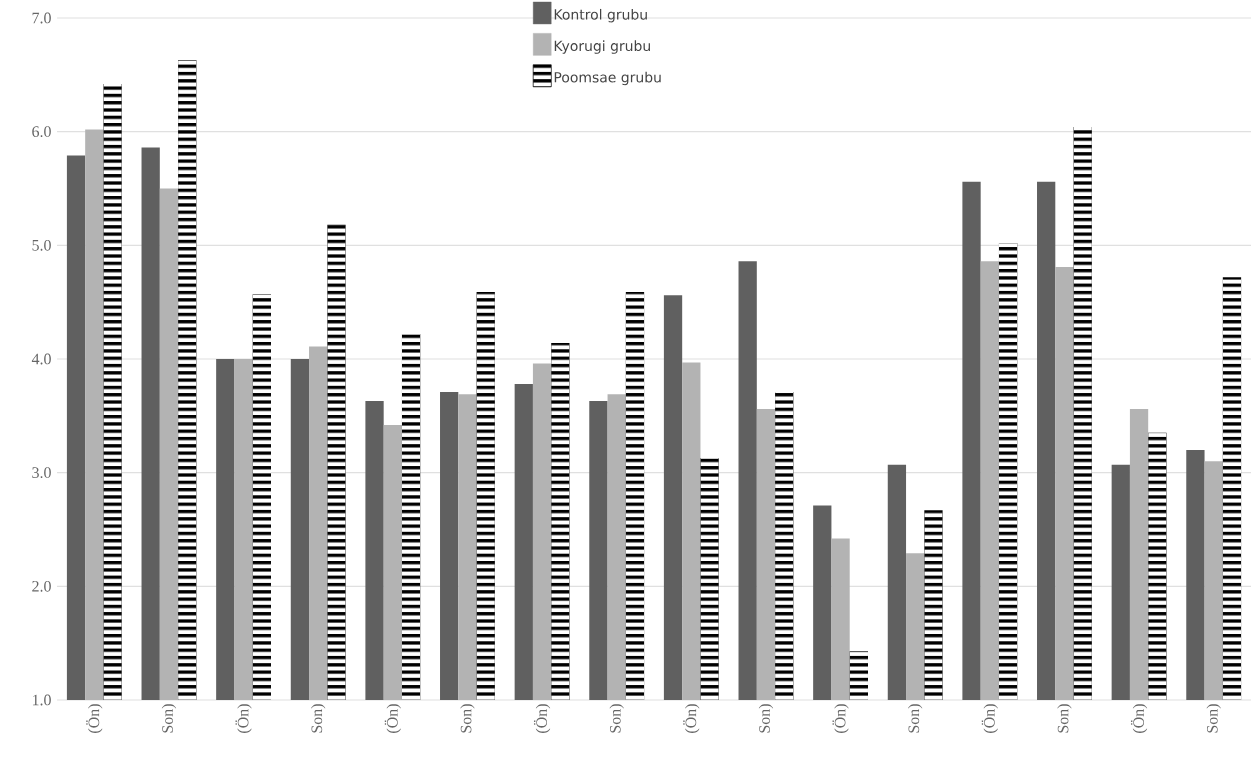 The image size is (1251, 780). Describe the element at coordinates (41, 700) in the screenshot. I see `y-tick-label: 1.0` at that location.